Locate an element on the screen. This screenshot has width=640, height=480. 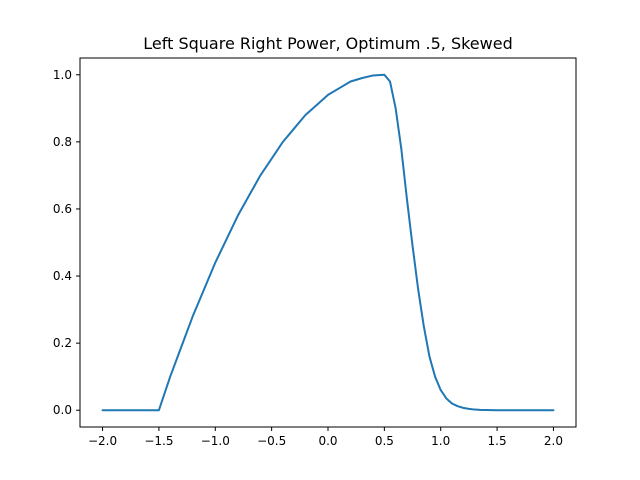
y-tick-label: 0.2 is located at coordinates (62, 343).